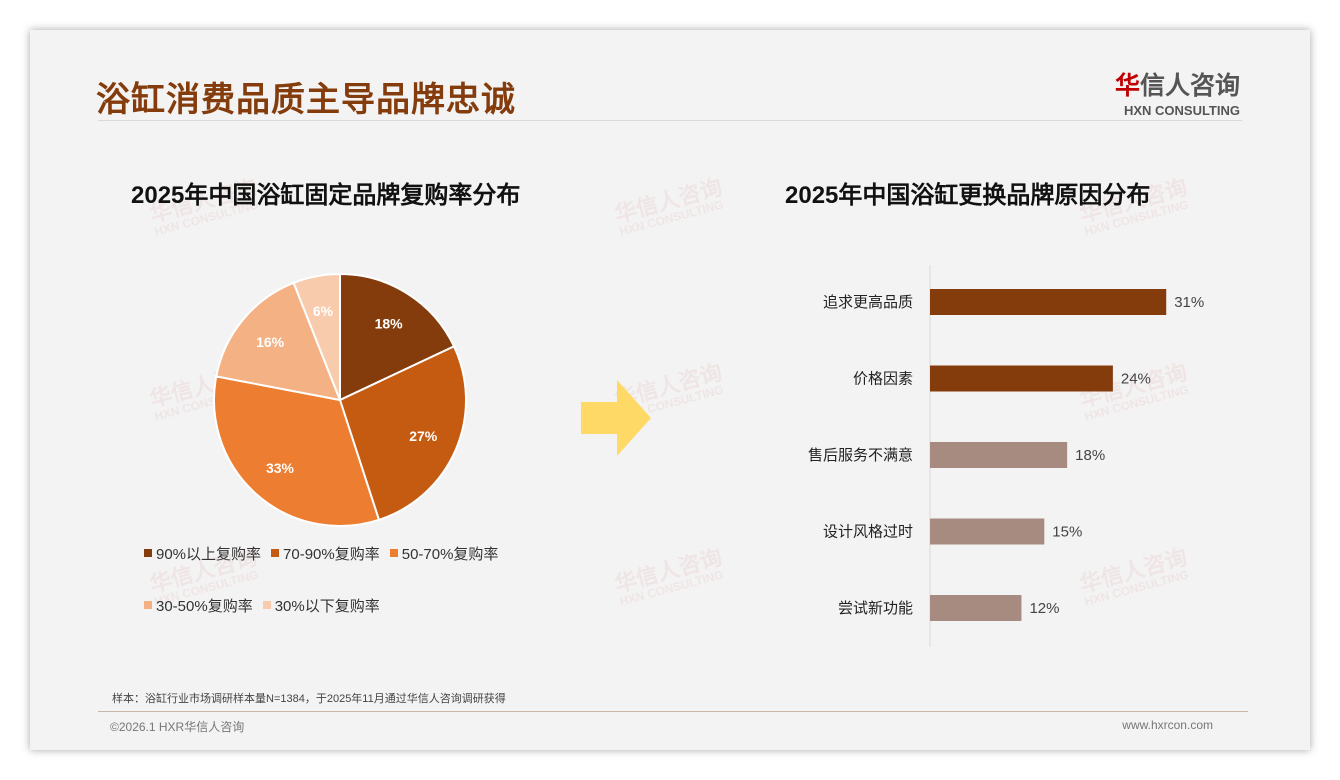 The width and height of the screenshot is (1340, 780). What do you see at coordinates (327, 606) in the screenshot?
I see `legend-label: 30%以下复购率` at bounding box center [327, 606].